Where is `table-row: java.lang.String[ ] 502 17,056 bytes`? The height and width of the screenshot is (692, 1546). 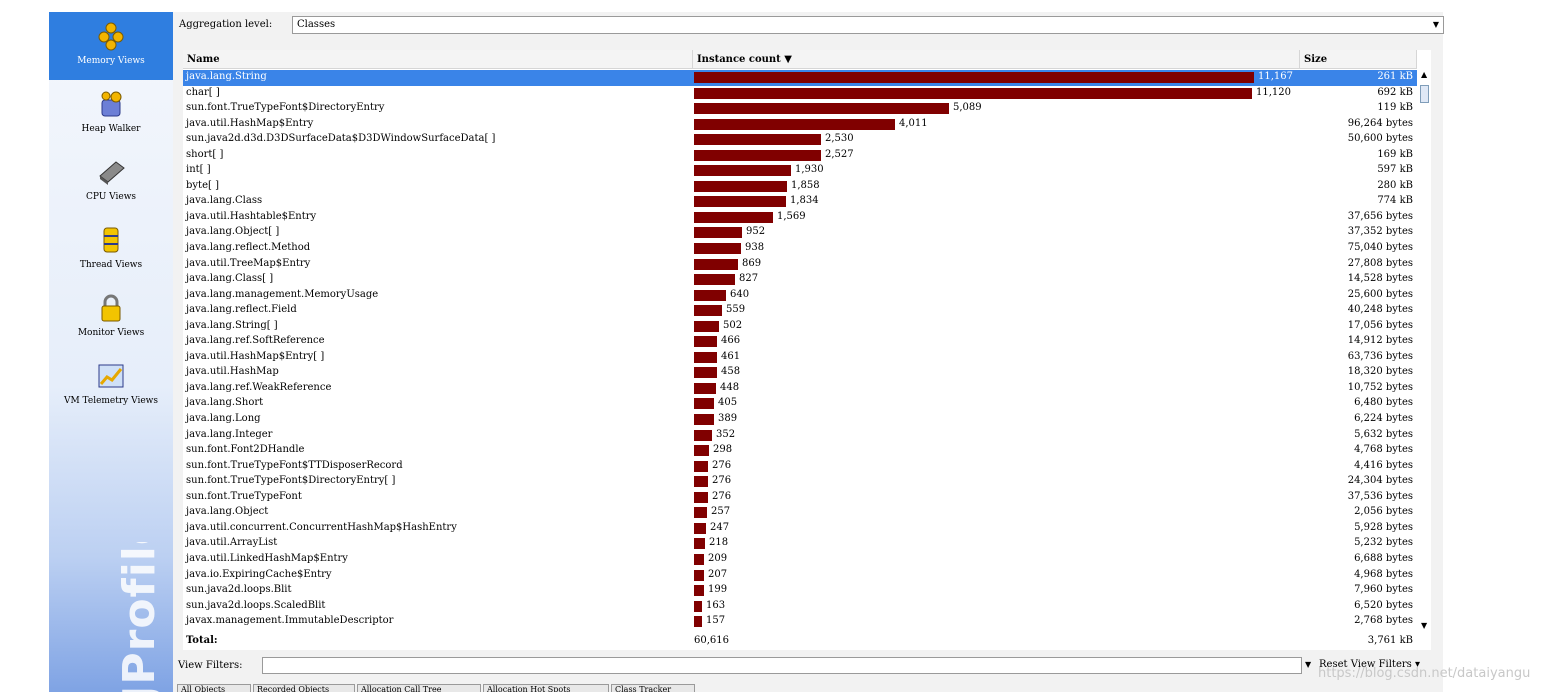 table-row: java.lang.String[ ] 502 17,056 bytes is located at coordinates (800, 327).